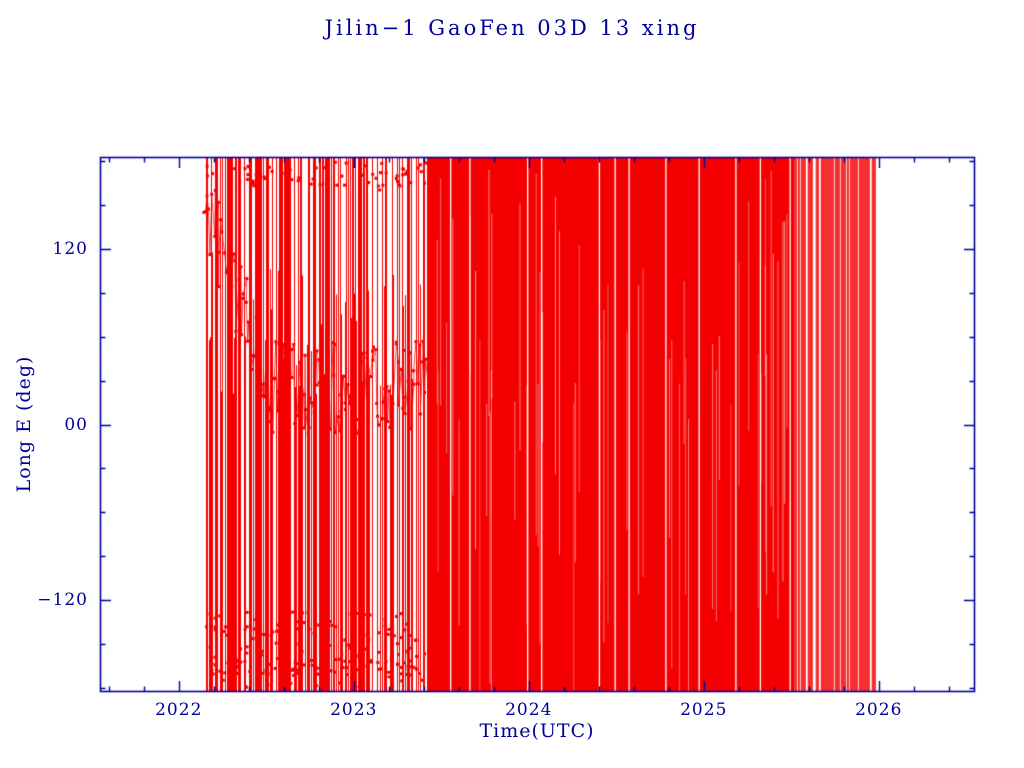 The width and height of the screenshot is (1024, 768). What do you see at coordinates (354, 710) in the screenshot?
I see `x-tick-label: 2023` at bounding box center [354, 710].